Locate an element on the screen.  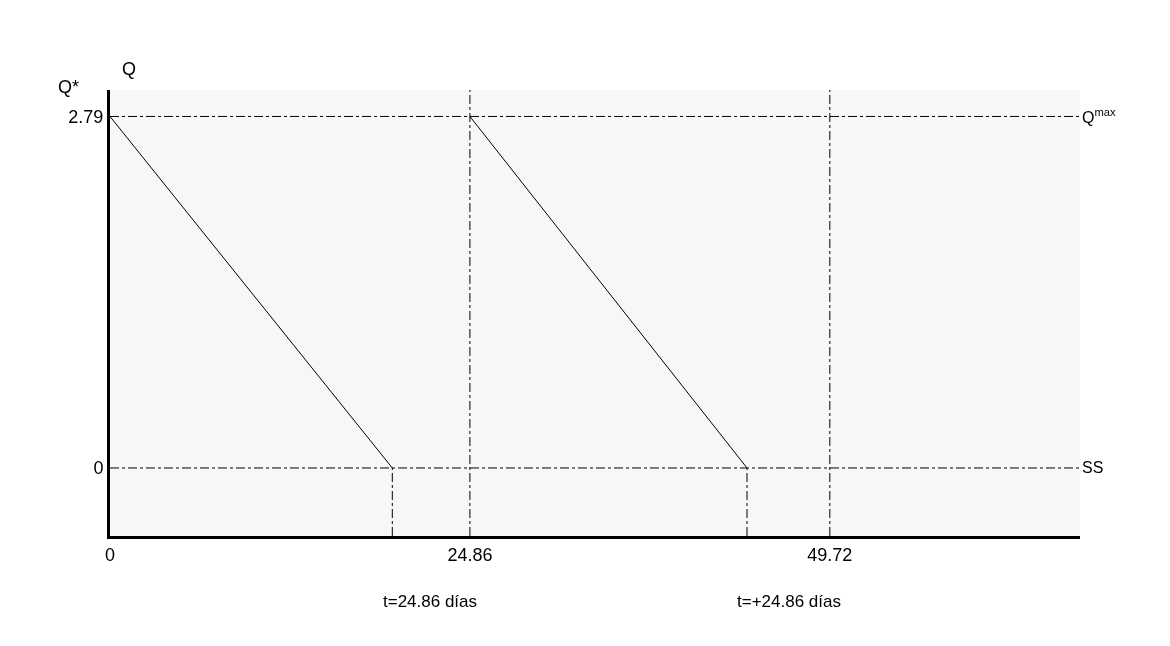
y-tick-label: 2.79 is located at coordinates (86, 116).